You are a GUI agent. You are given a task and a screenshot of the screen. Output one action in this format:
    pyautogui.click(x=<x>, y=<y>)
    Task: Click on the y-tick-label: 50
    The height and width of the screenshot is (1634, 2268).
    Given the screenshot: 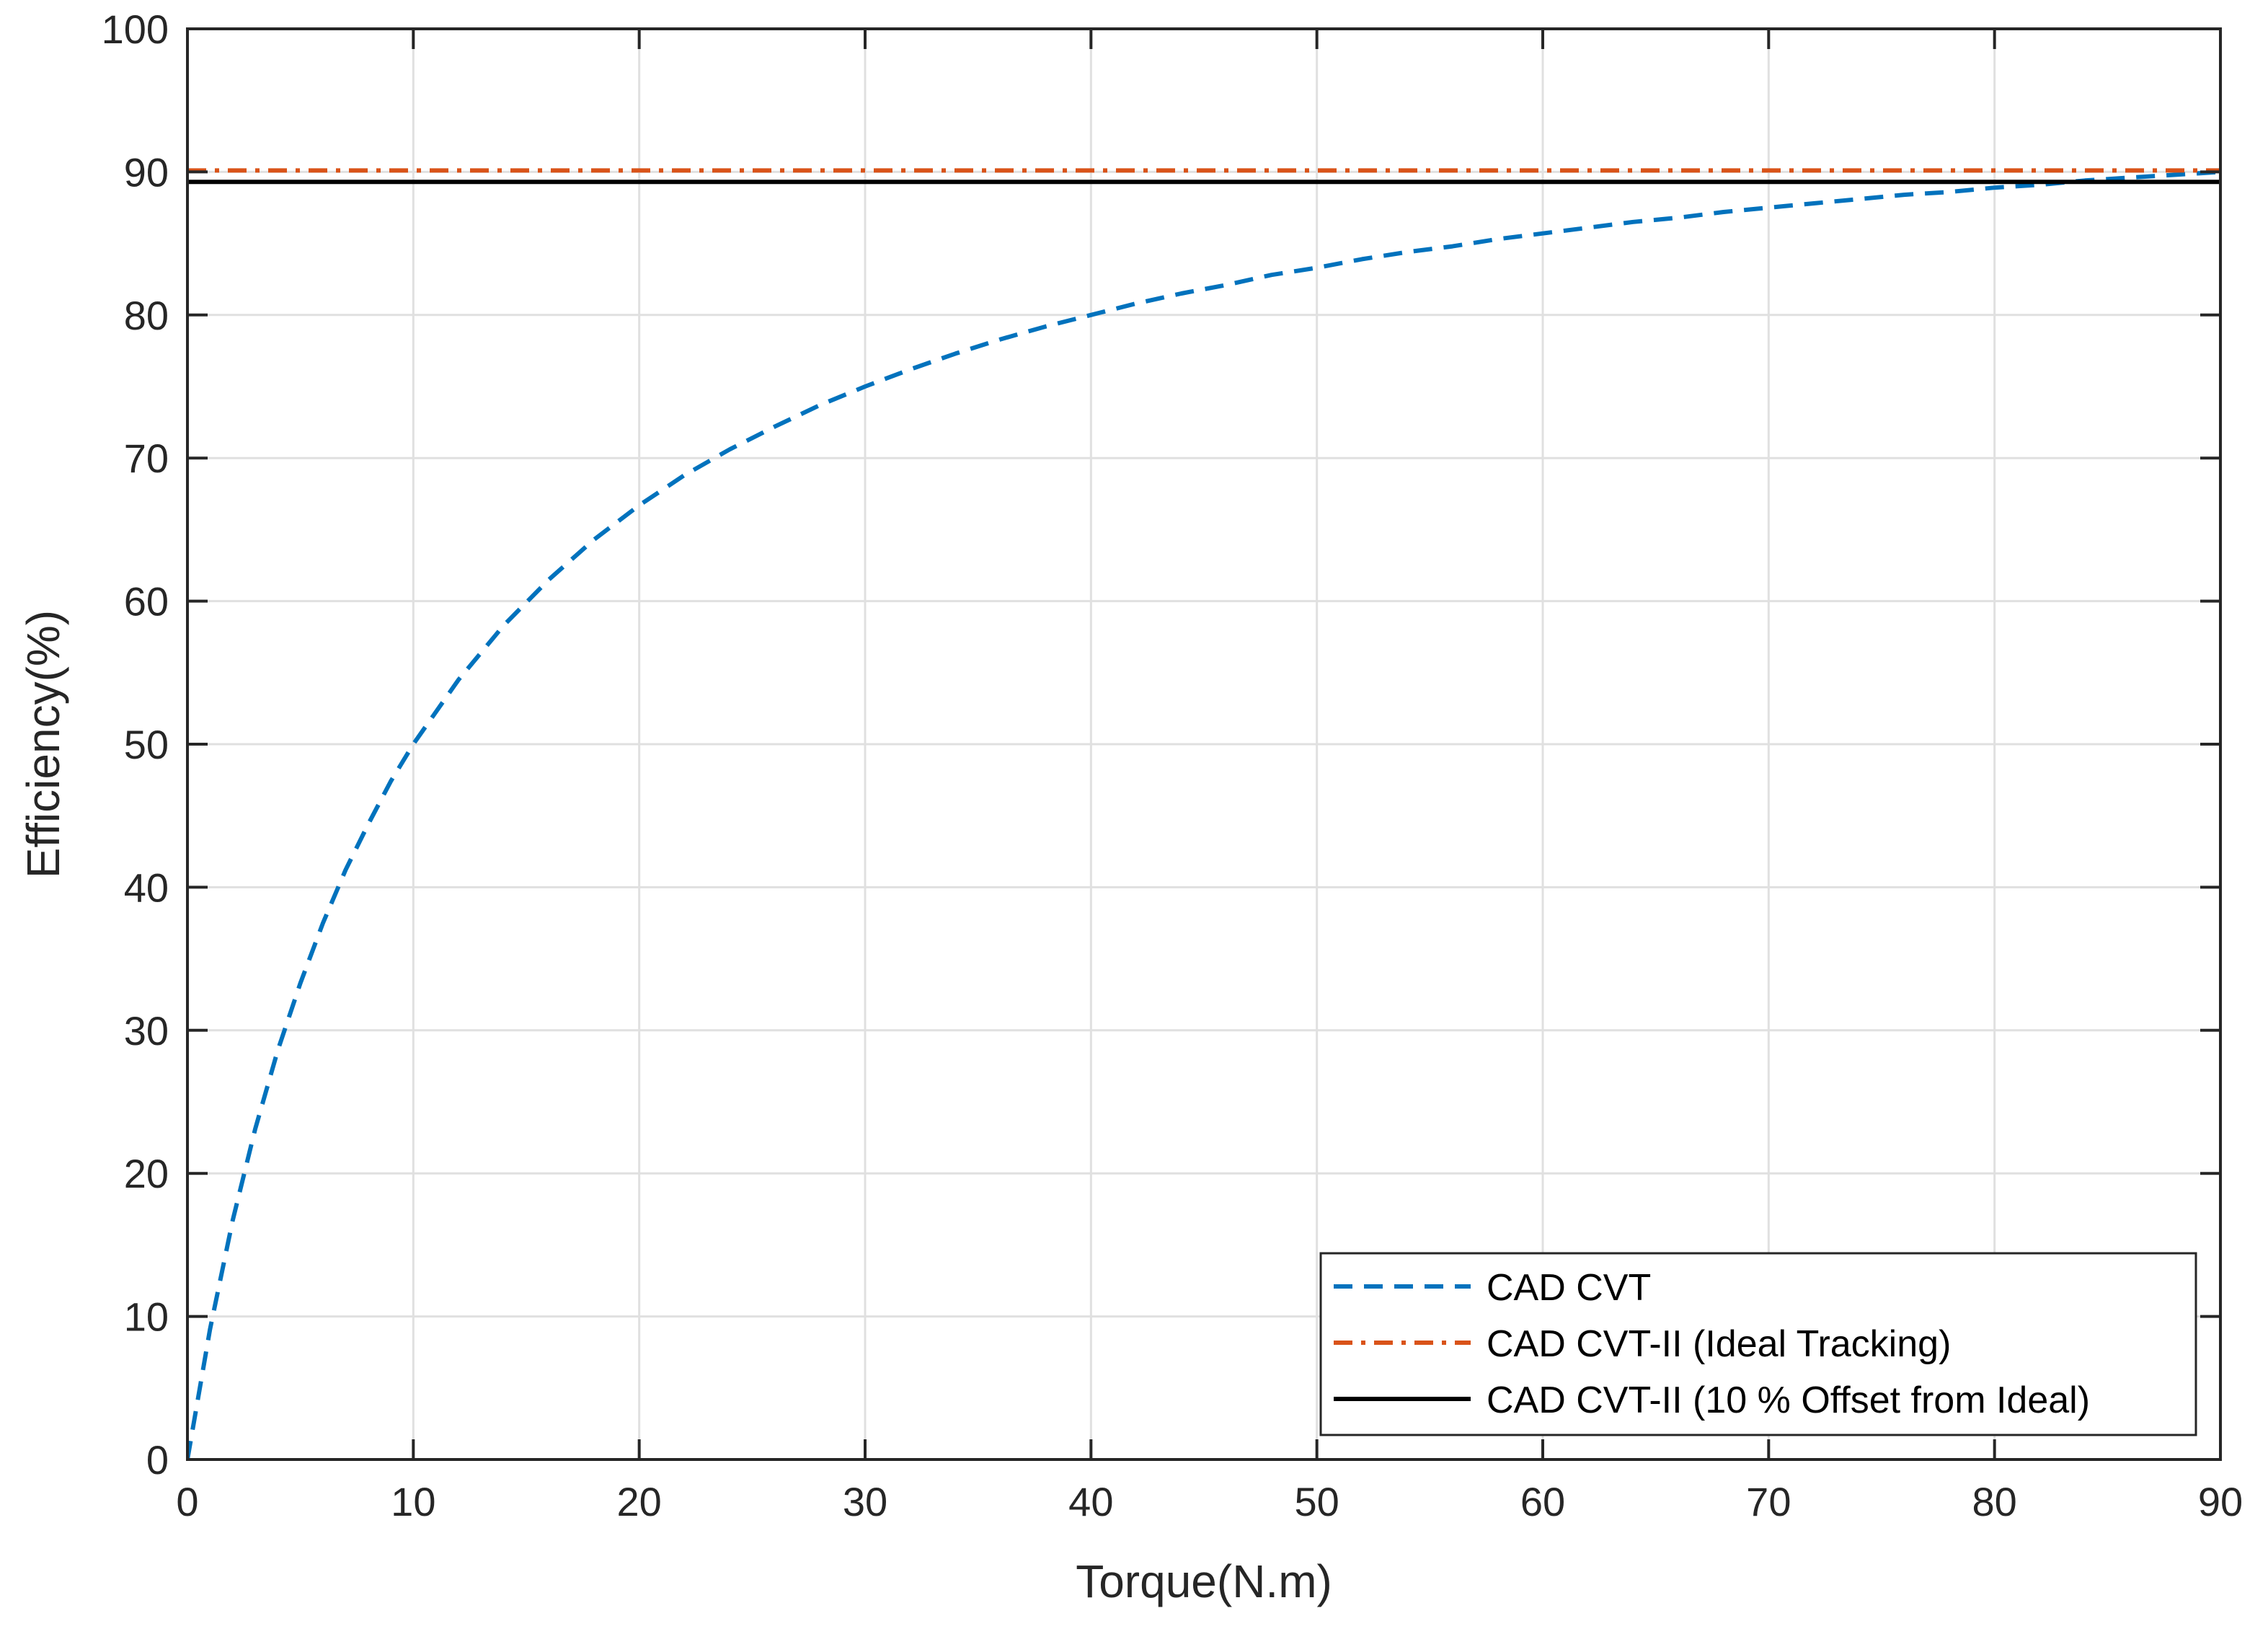 What is the action you would take?
    pyautogui.click(x=146, y=744)
    